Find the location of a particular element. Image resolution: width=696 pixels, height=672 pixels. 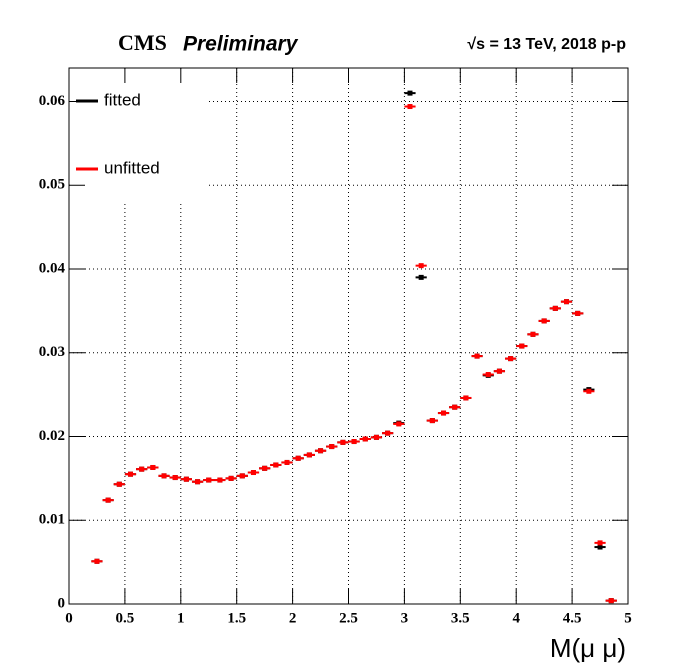

y-tick-label: 0.04 is located at coordinates (52, 268).